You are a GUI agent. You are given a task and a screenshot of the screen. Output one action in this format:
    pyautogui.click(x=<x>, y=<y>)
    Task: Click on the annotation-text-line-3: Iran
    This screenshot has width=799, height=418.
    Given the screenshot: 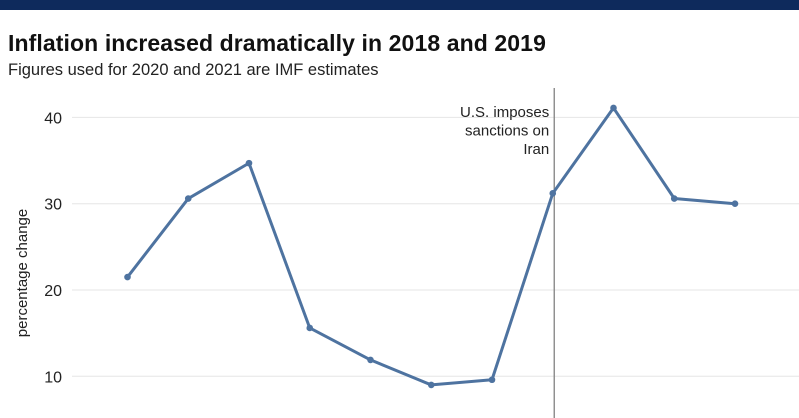 What is the action you would take?
    pyautogui.click(x=536, y=149)
    